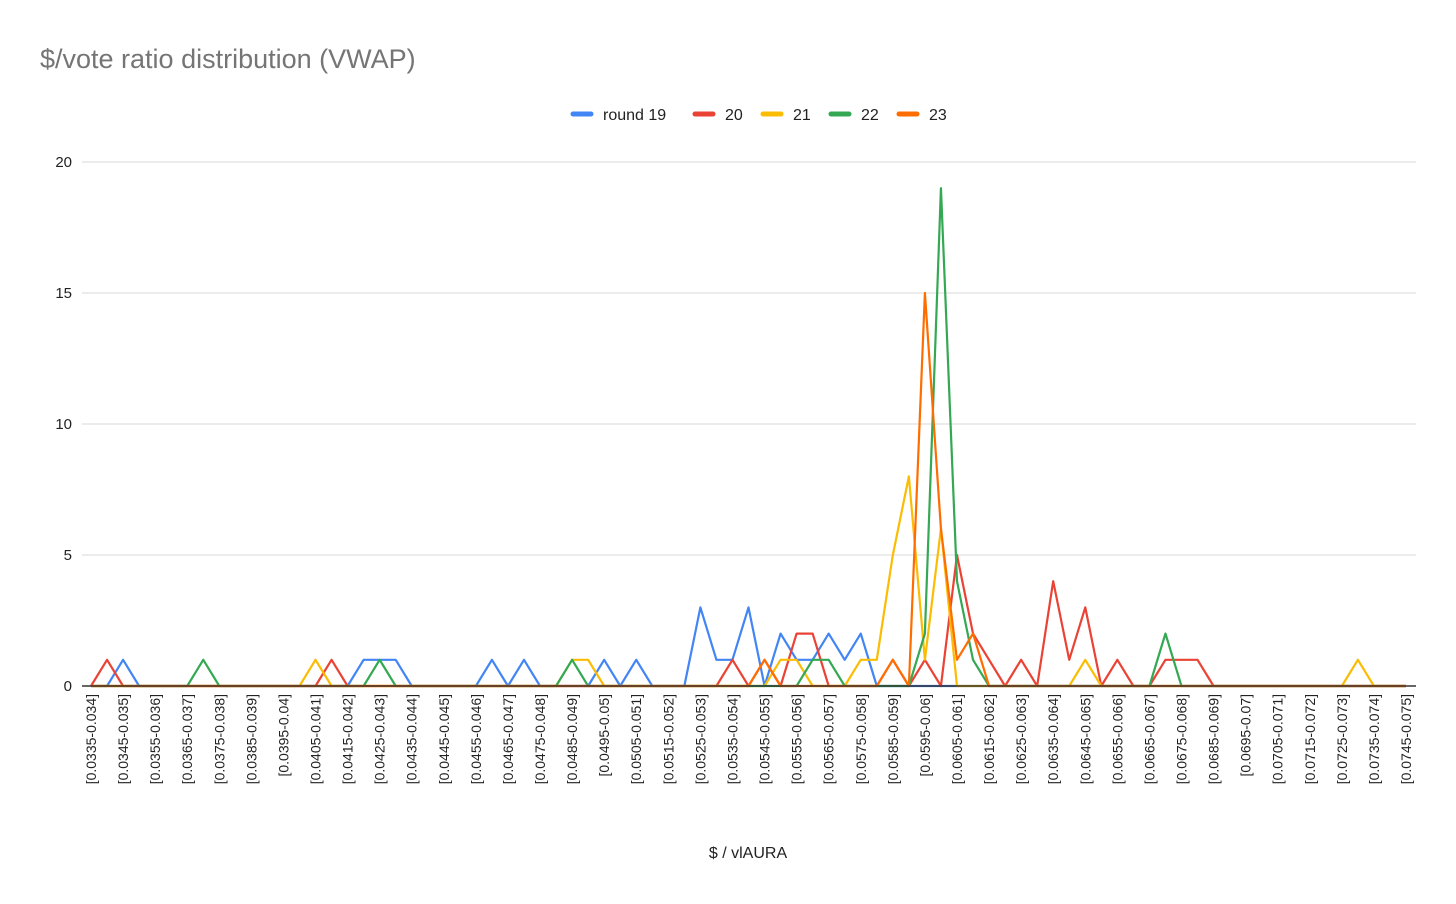 The height and width of the screenshot is (904, 1456). Describe the element at coordinates (732, 739) in the screenshot. I see `x-tick-label: [0.0535-0.054]` at that location.